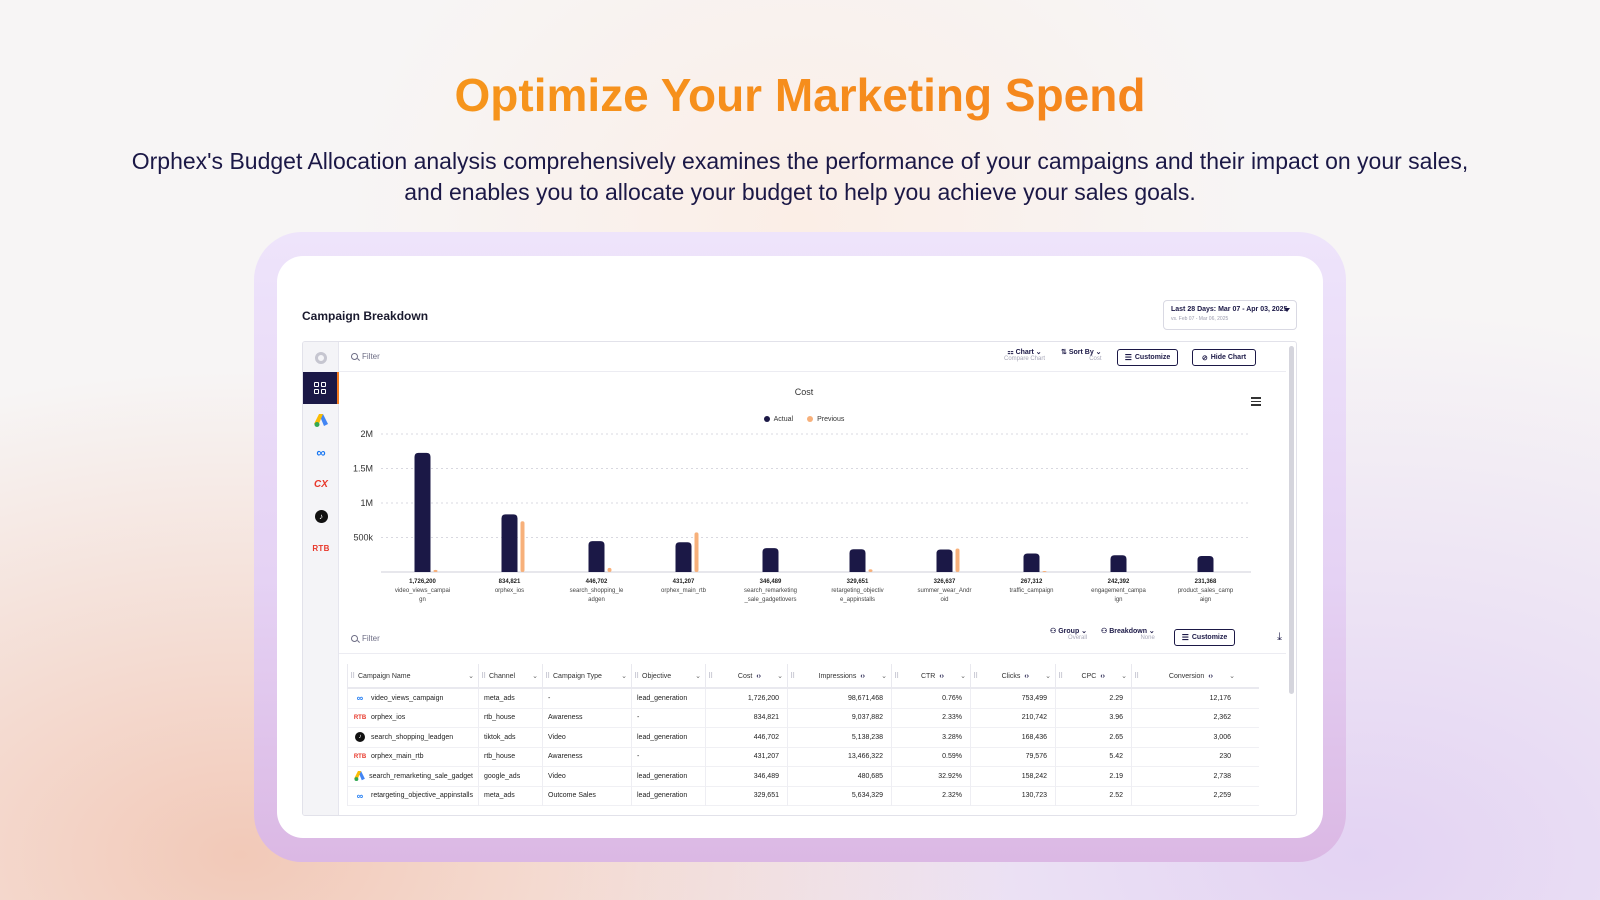 Image resolution: width=1600 pixels, height=900 pixels. Describe the element at coordinates (321, 388) in the screenshot. I see `sidebar-item-overview` at that location.